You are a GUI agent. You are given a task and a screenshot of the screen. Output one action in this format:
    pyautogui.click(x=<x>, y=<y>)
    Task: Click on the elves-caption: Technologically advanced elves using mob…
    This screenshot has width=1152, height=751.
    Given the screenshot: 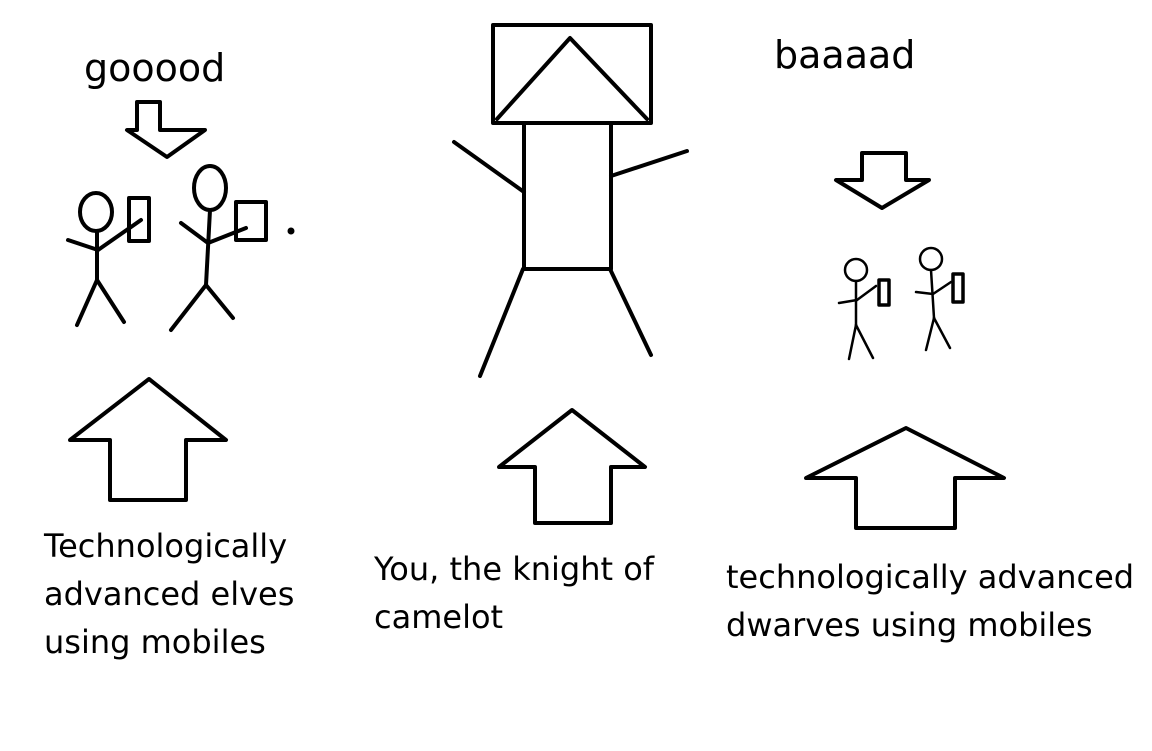 What is the action you would take?
    pyautogui.click(x=169, y=594)
    